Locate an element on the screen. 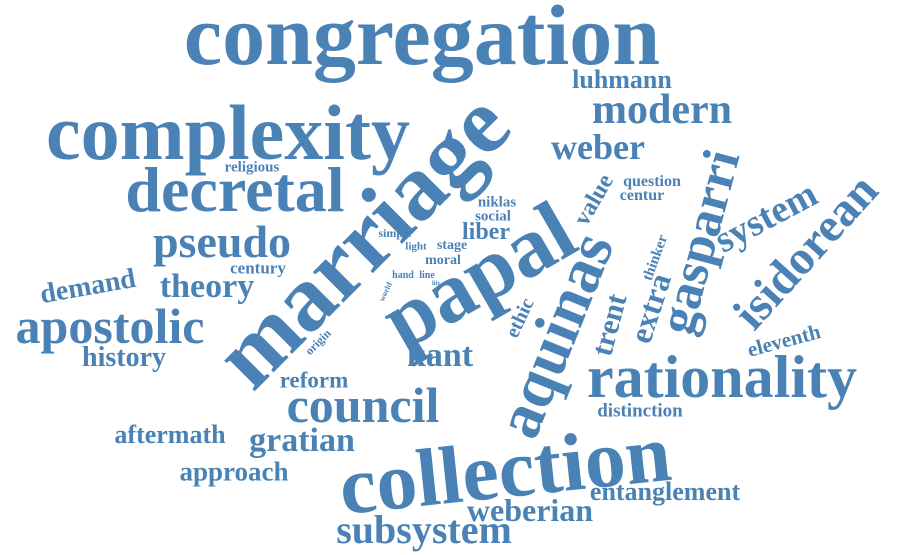 Image resolution: width=900 pixels, height=555 pixels. word-extra: extra is located at coordinates (650, 308).